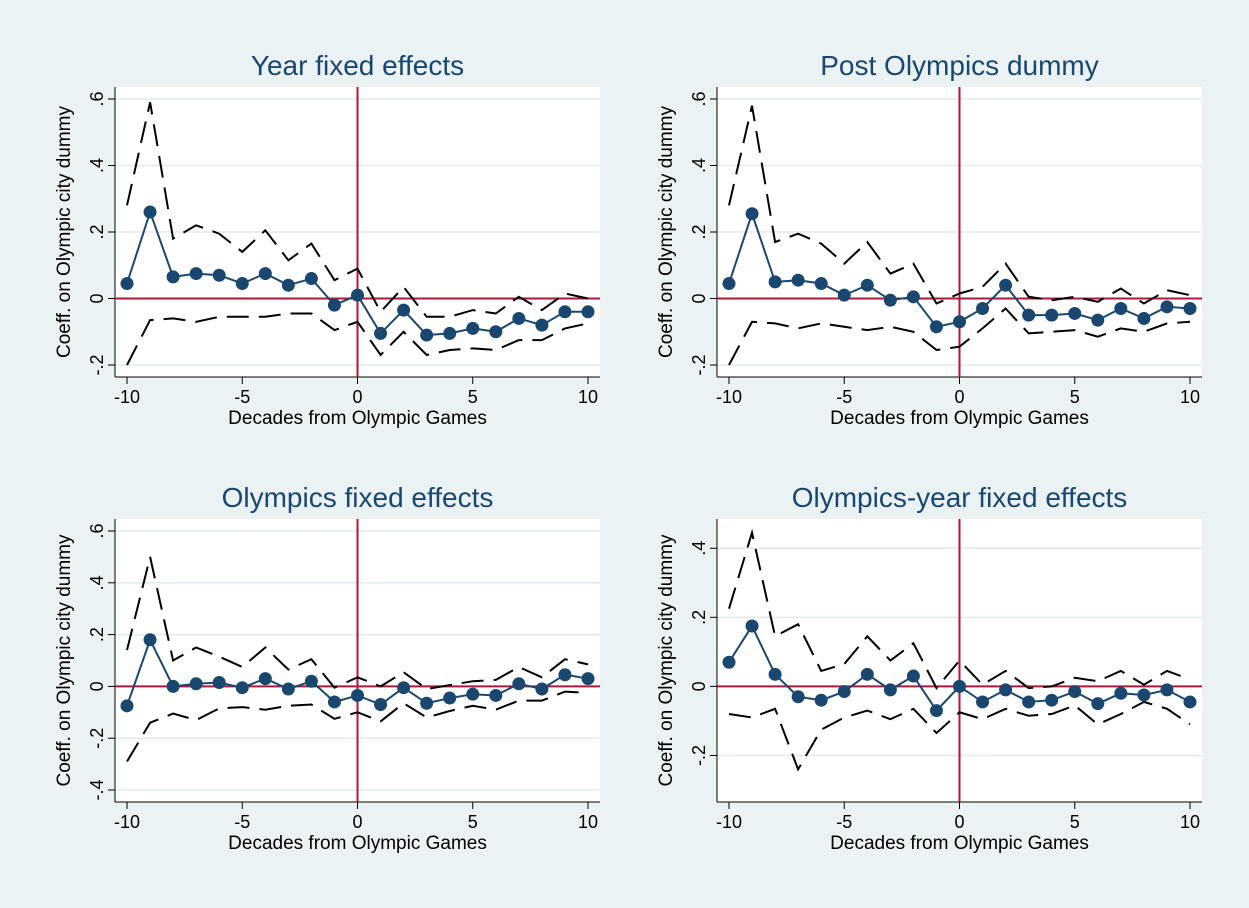 The height and width of the screenshot is (908, 1249). Describe the element at coordinates (357, 623) in the screenshot. I see `series-ci-upper` at that location.